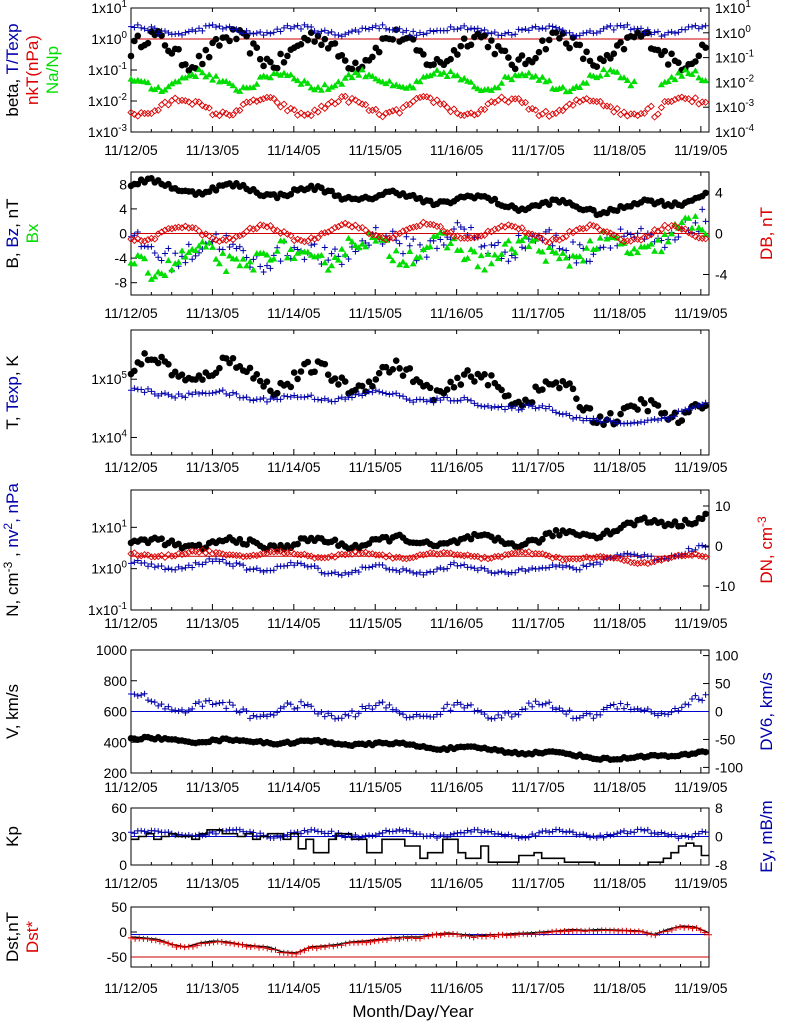 Image resolution: width=791 pixels, height=1024 pixels. Describe the element at coordinates (119, 907) in the screenshot. I see `y-tick-label: 50` at that location.